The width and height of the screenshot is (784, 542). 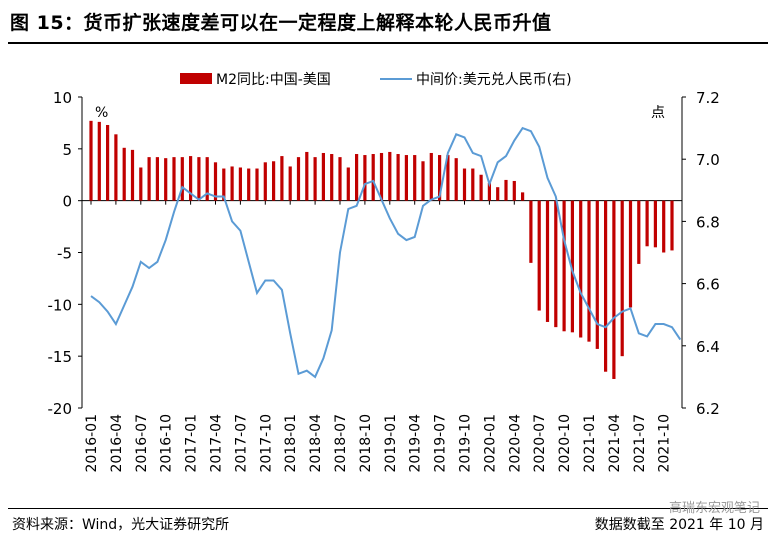 I want to click on x-tick-label: 2021-07, so click(x=640, y=443).